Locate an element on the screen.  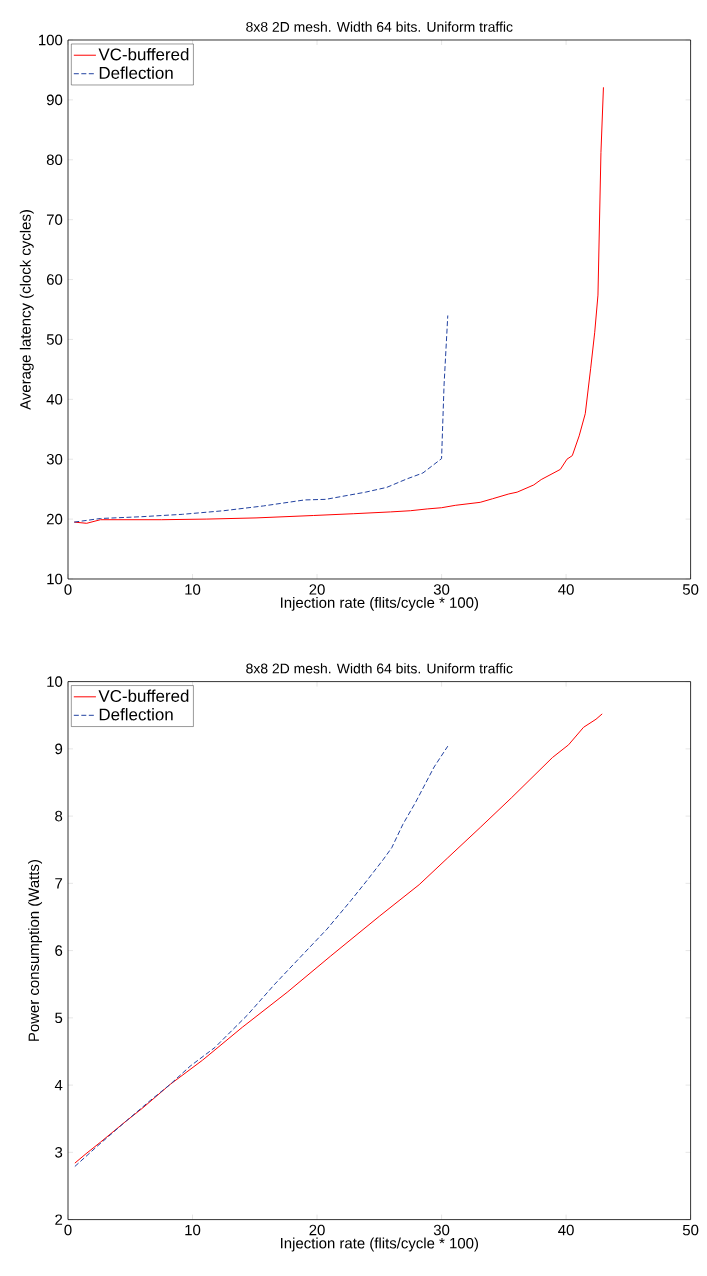
y-tick-label: 30 is located at coordinates (54, 459).